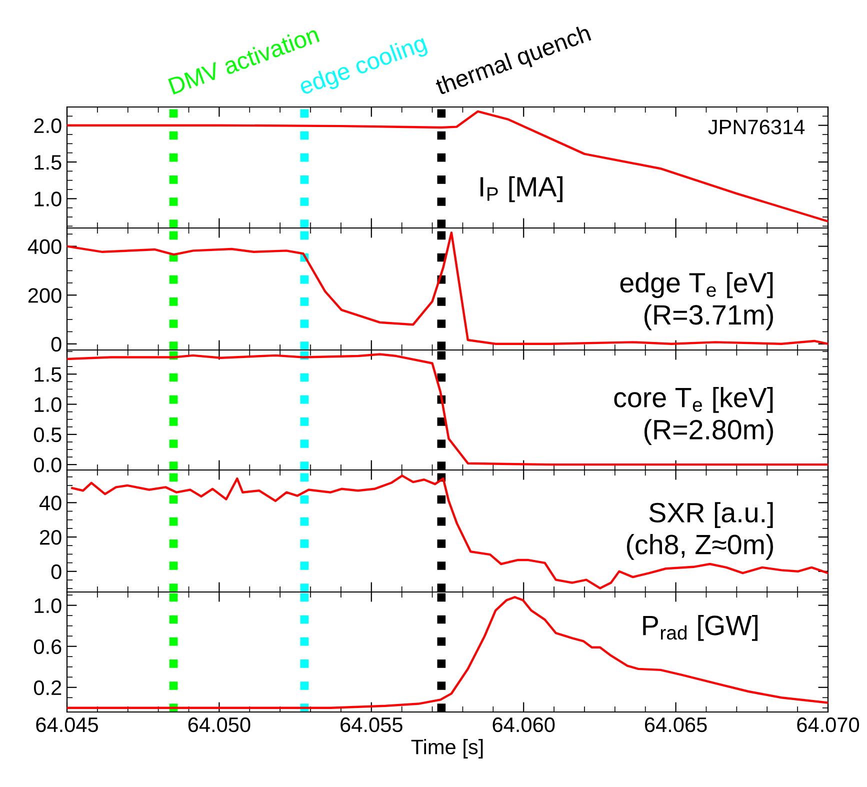  What do you see at coordinates (48, 646) in the screenshot?
I see `y-tick-label: 0.6` at bounding box center [48, 646].